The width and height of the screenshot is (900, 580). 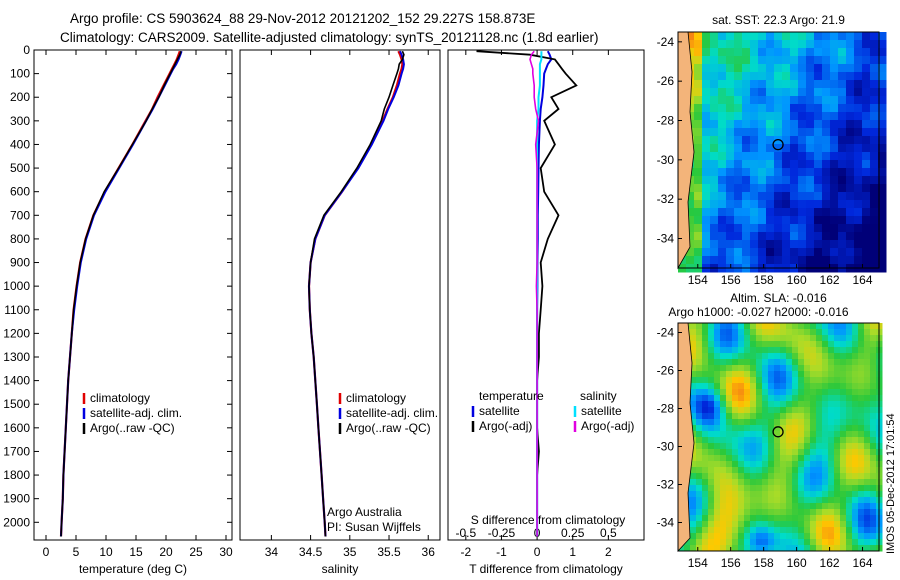 I want to click on y-tick-label: 1900, so click(x=16, y=499).